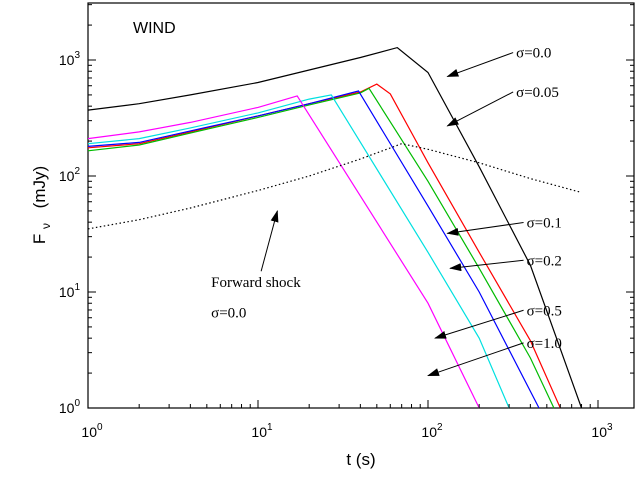  Describe the element at coordinates (70, 59) in the screenshot. I see `y-tick-label-3: 10³` at that location.